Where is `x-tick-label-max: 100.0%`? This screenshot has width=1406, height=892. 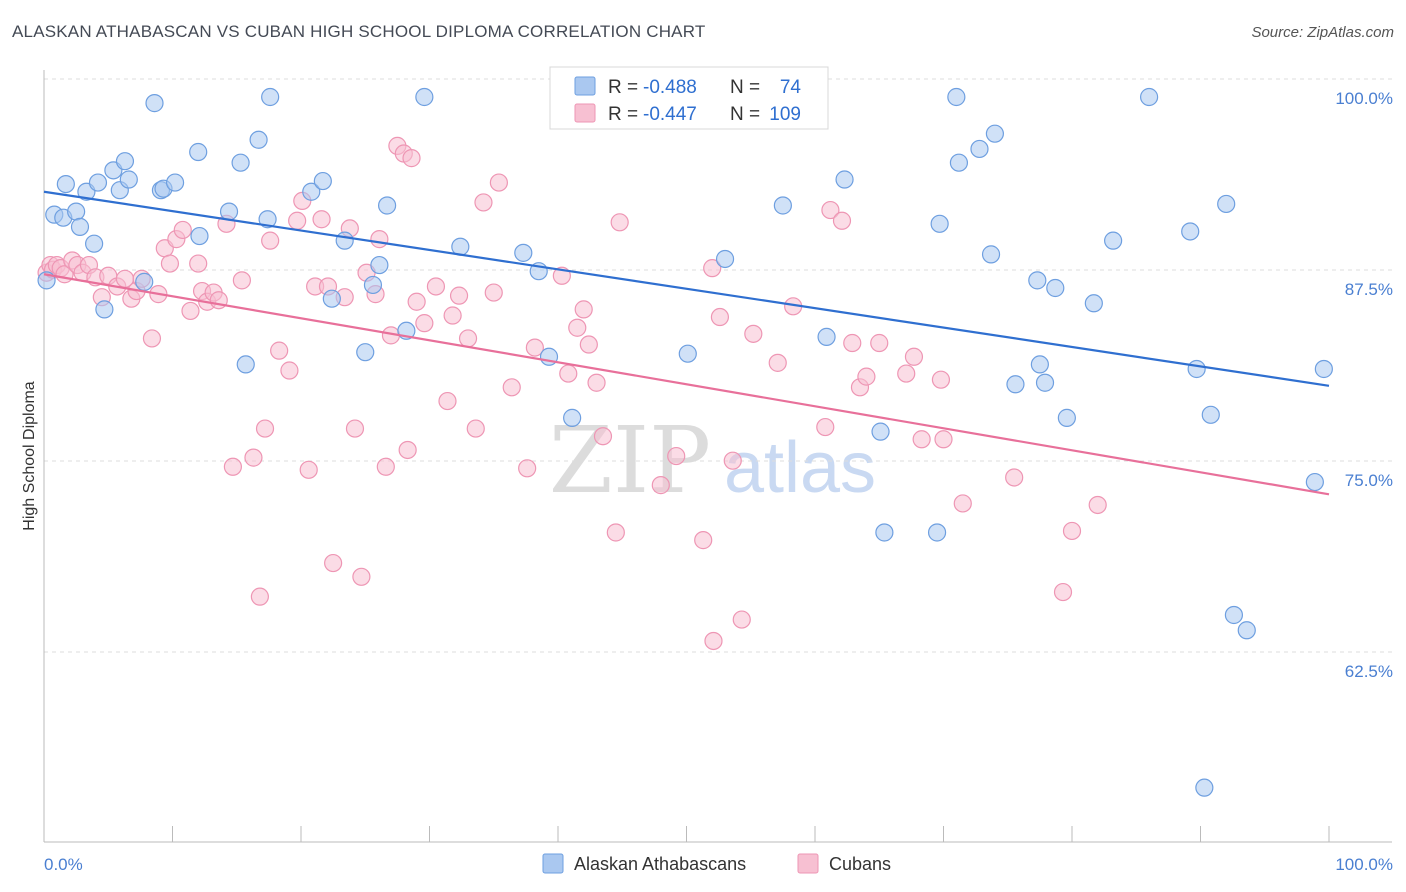
x-tick-label-max: 100.0% is located at coordinates (1364, 864).